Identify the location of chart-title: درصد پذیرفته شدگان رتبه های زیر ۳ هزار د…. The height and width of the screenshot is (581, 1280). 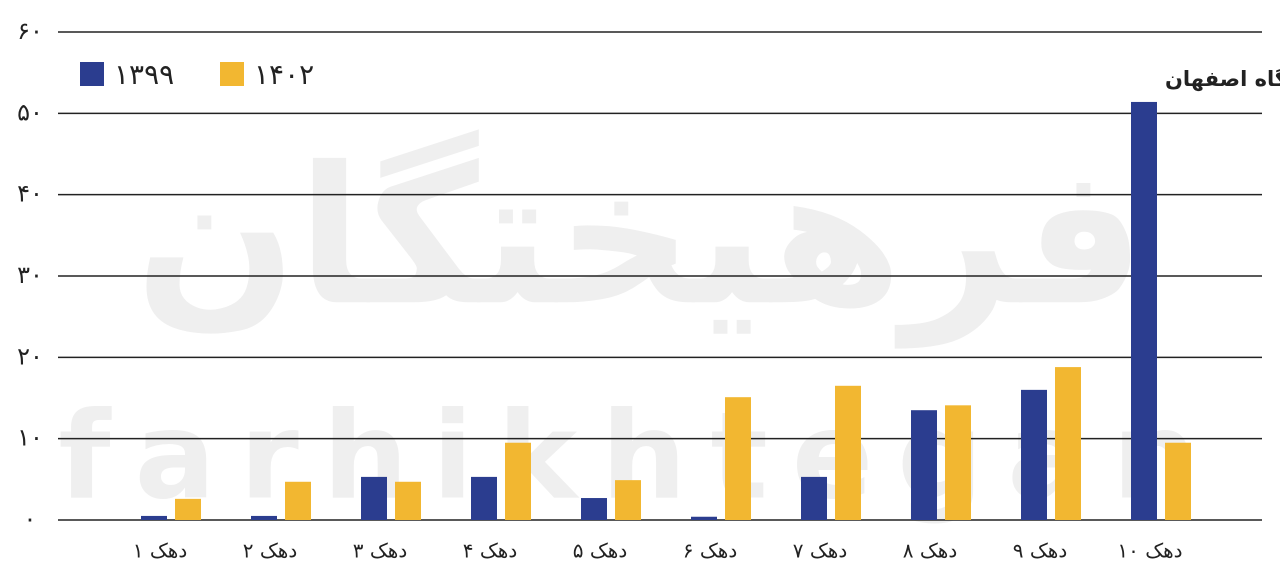
(1222, 78).